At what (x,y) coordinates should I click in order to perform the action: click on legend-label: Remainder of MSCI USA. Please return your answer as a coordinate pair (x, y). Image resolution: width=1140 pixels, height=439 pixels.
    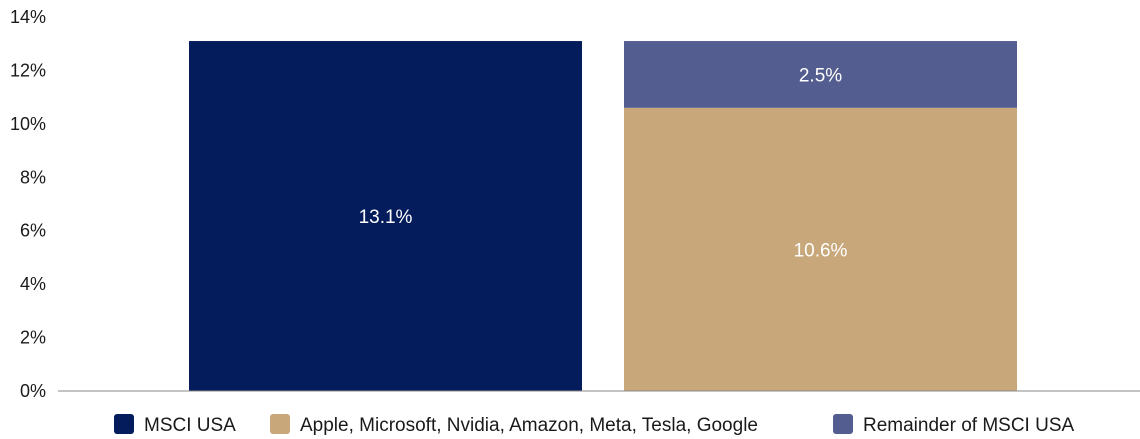
    Looking at the image, I should click on (969, 425).